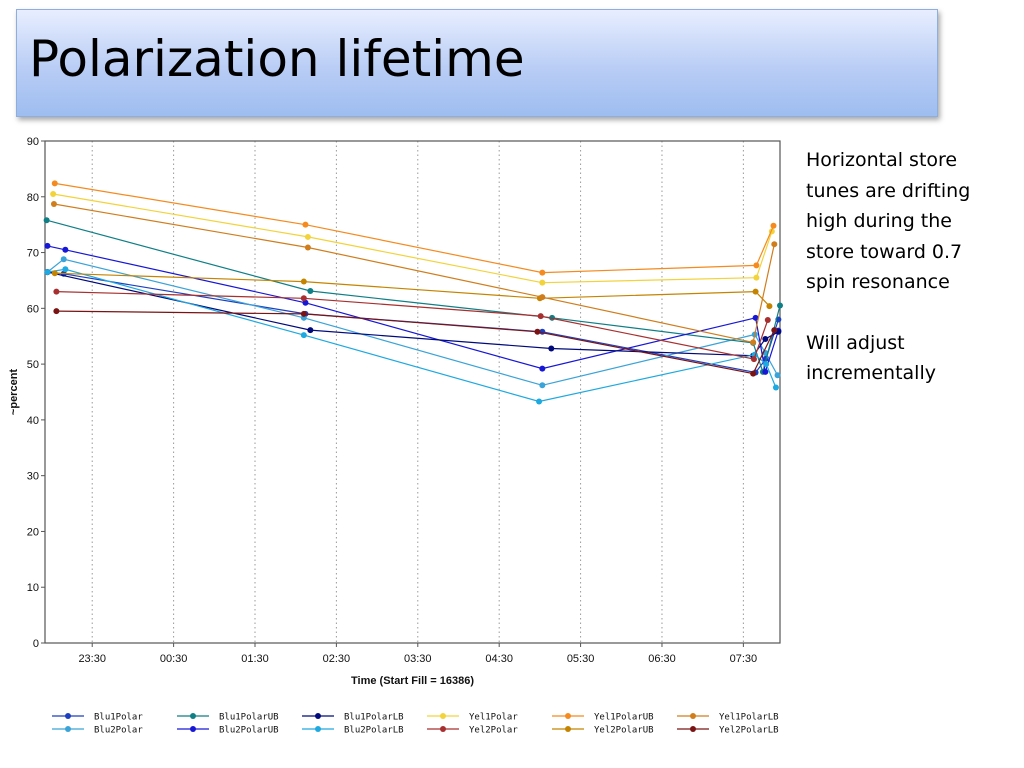 Image resolution: width=1024 pixels, height=768 pixels. What do you see at coordinates (14, 392) in the screenshot?
I see `y-axis-label: ~percent` at bounding box center [14, 392].